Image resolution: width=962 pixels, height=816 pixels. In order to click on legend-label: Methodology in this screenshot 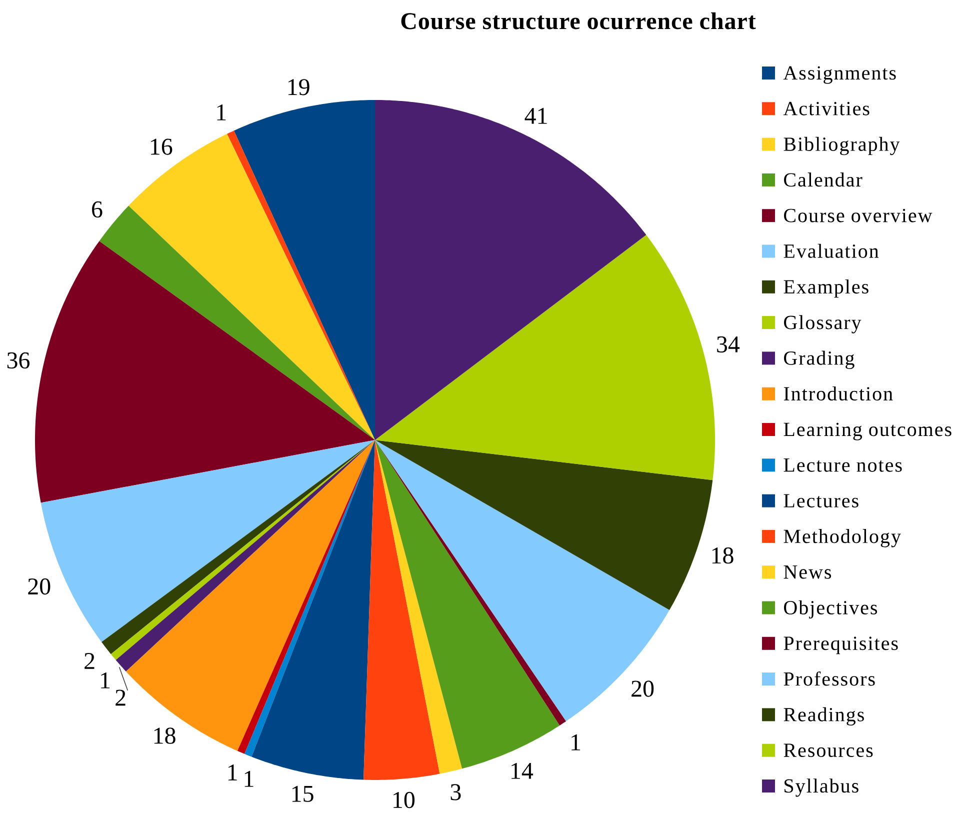, I will do `click(842, 538)`.